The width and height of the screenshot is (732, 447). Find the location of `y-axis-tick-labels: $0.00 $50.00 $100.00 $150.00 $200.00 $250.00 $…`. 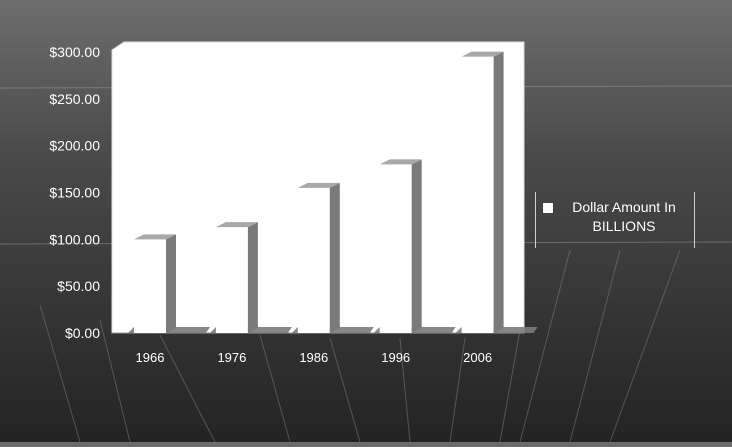

y-axis-tick-labels: $0.00 $50.00 $100.00 $150.00 $200.00 $250.00 $… is located at coordinates (74, 192).